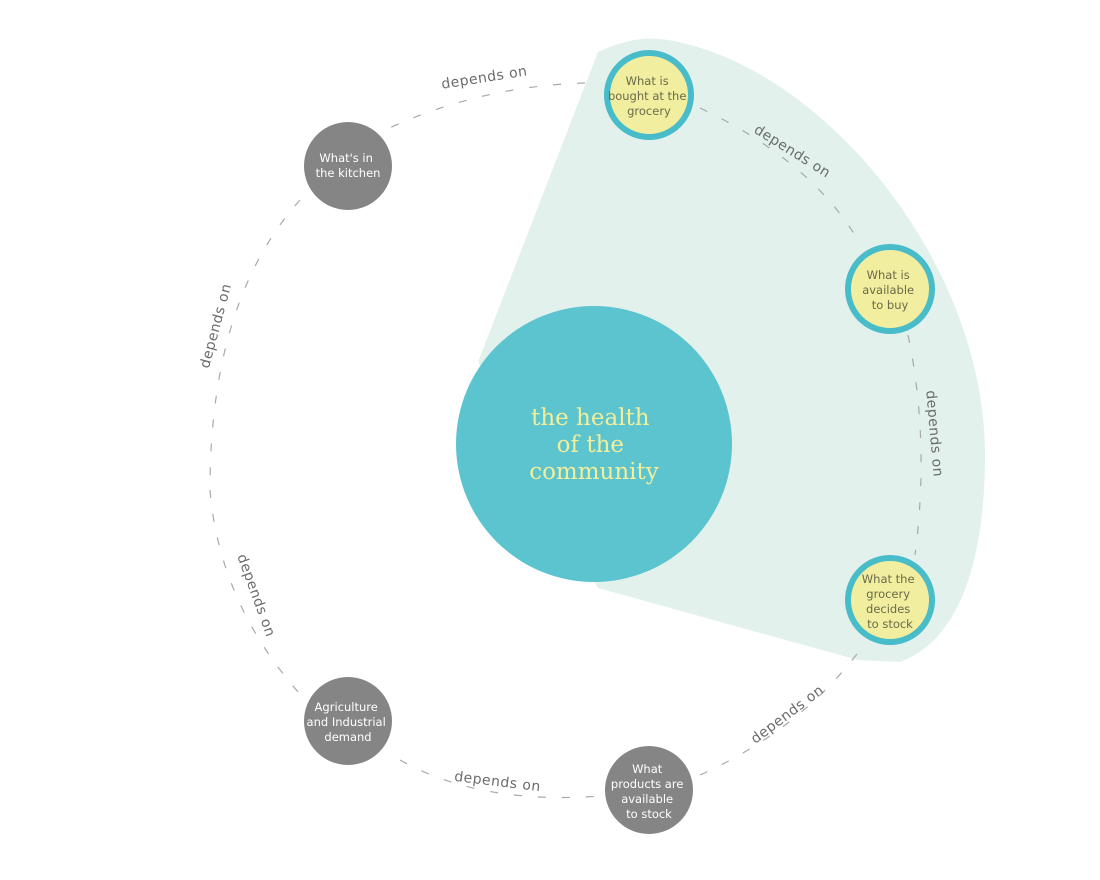  I want to click on node-line: Agriculture, so click(346, 707).